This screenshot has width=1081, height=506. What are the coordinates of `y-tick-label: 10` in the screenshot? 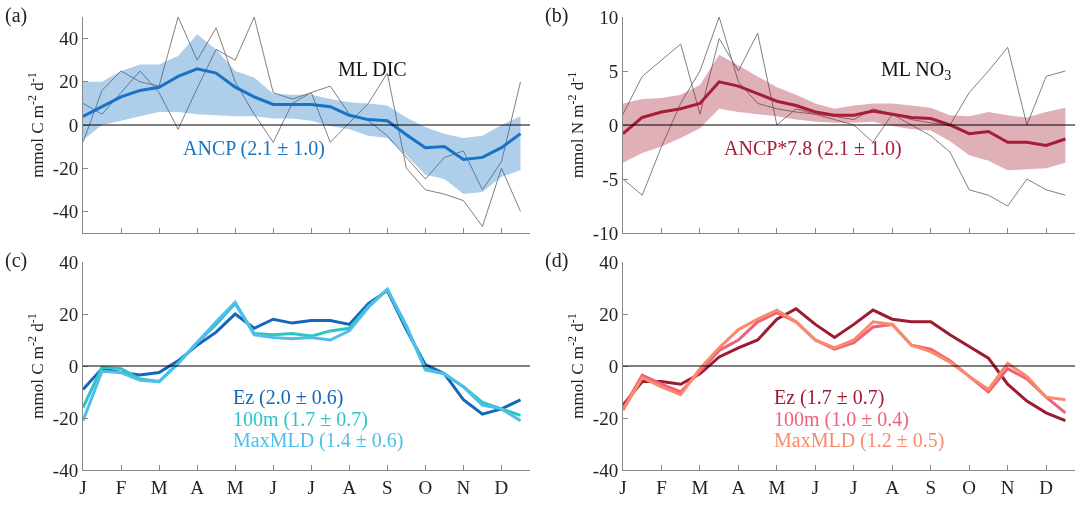 It's located at (609, 17).